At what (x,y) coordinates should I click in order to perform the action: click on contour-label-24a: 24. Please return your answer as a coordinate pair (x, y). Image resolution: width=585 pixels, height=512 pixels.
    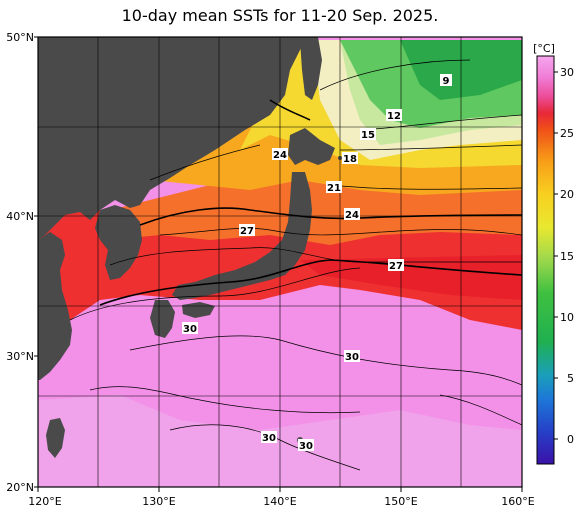
    Looking at the image, I should click on (280, 154).